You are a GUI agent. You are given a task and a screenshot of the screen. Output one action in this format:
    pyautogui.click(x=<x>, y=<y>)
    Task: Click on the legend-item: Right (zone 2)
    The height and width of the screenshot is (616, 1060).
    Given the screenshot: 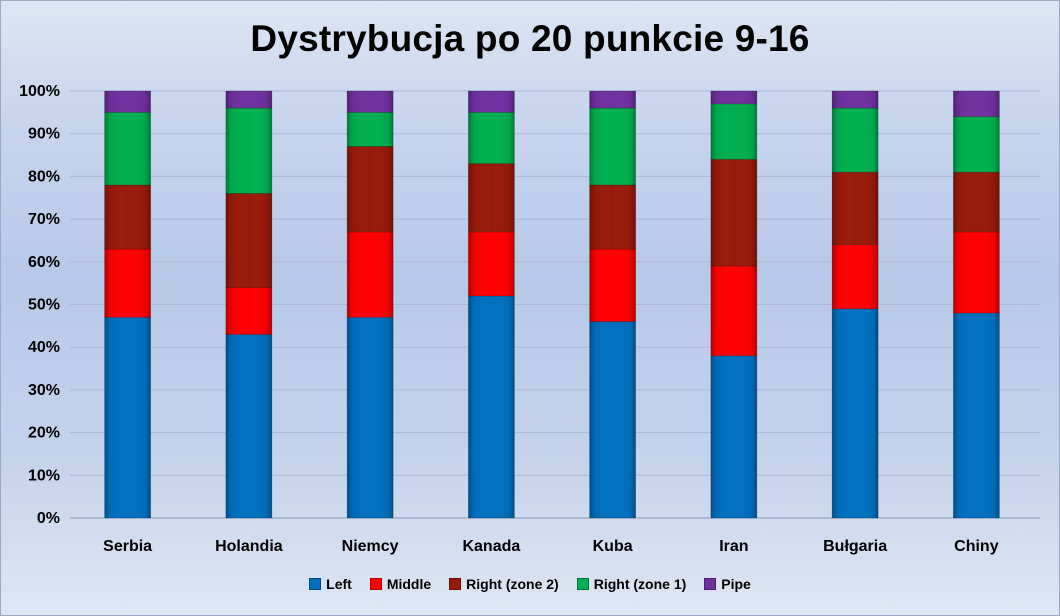 What is the action you would take?
    pyautogui.click(x=504, y=584)
    